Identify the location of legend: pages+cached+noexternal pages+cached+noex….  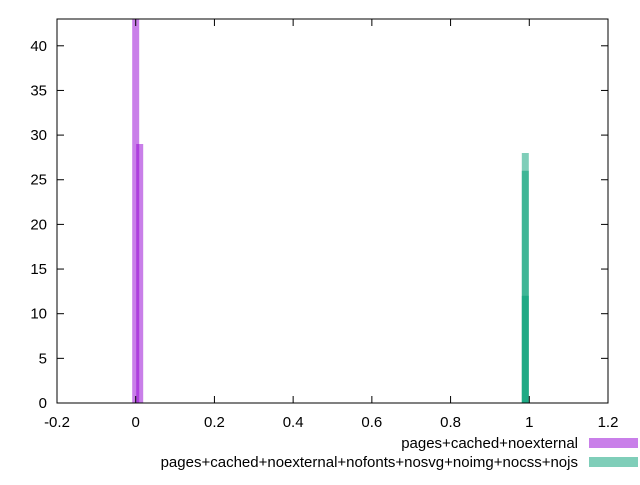
(399, 453).